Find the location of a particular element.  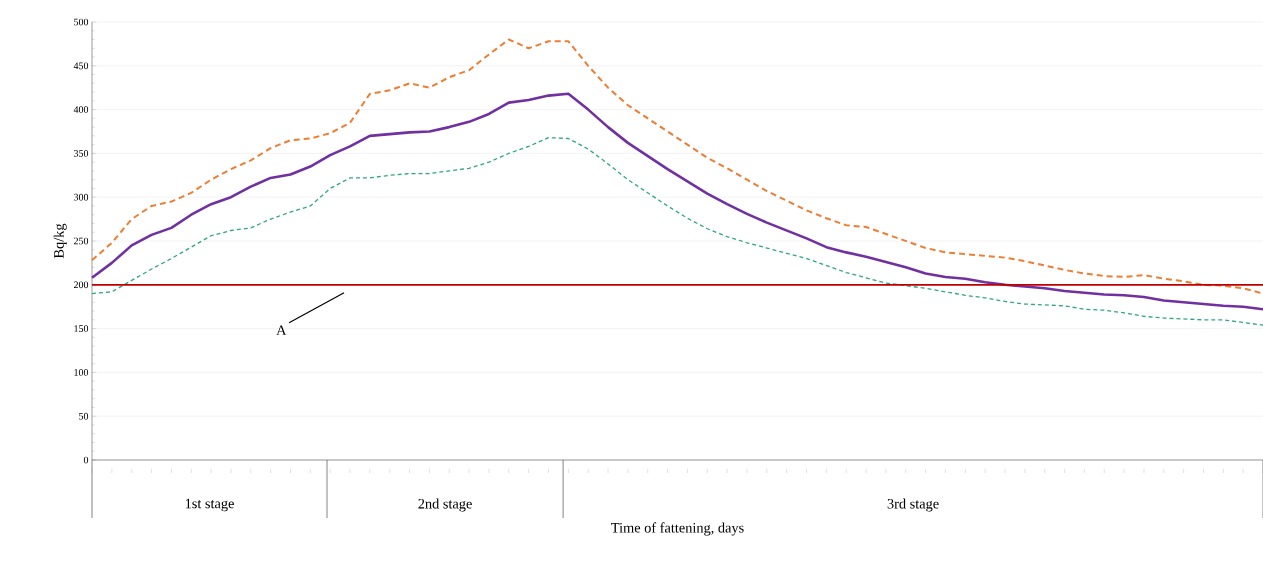

y-tick-label: 300 is located at coordinates (81, 197).